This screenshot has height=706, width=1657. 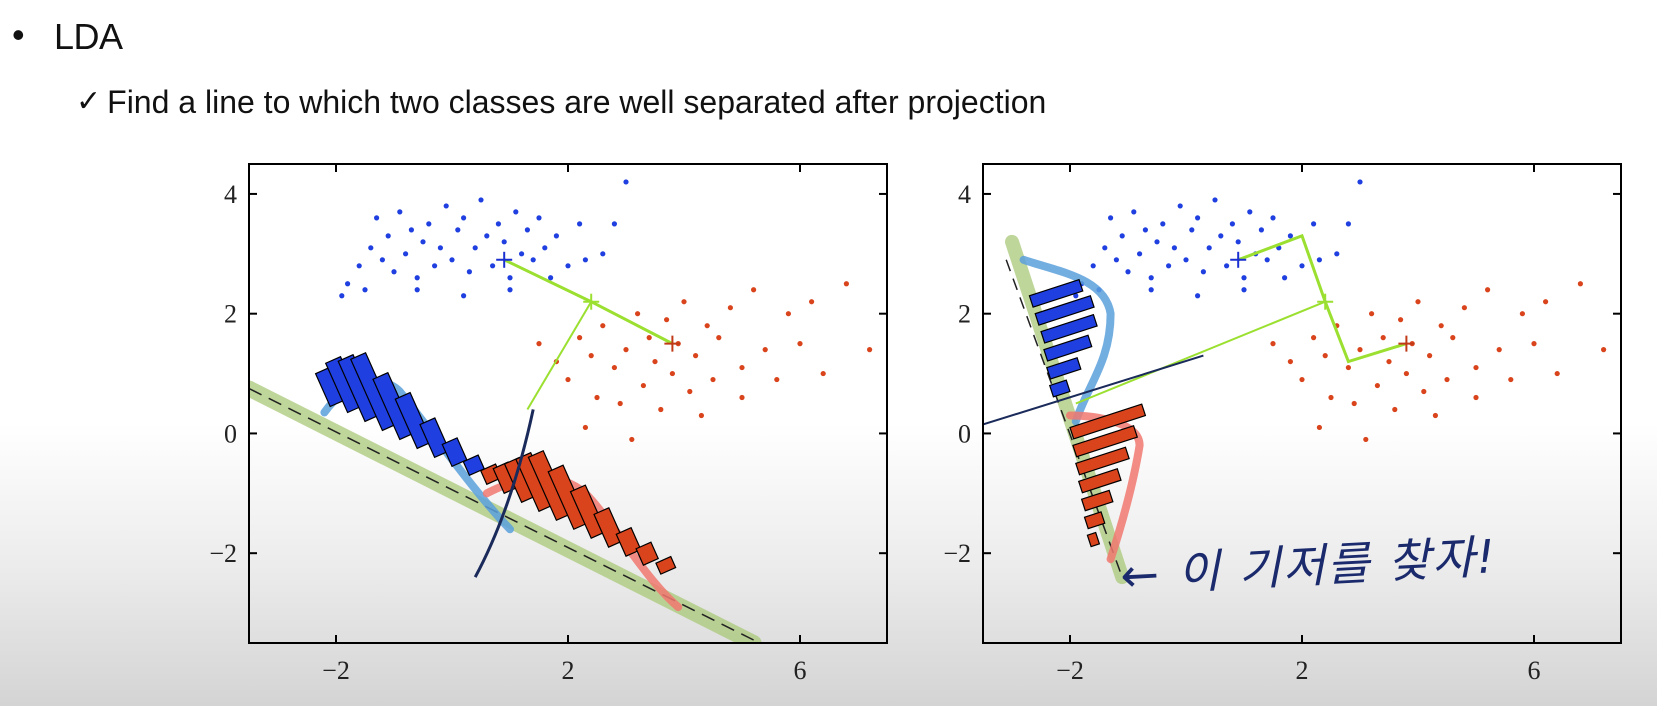 I want to click on checkmark-icon: ✓, so click(x=89, y=101).